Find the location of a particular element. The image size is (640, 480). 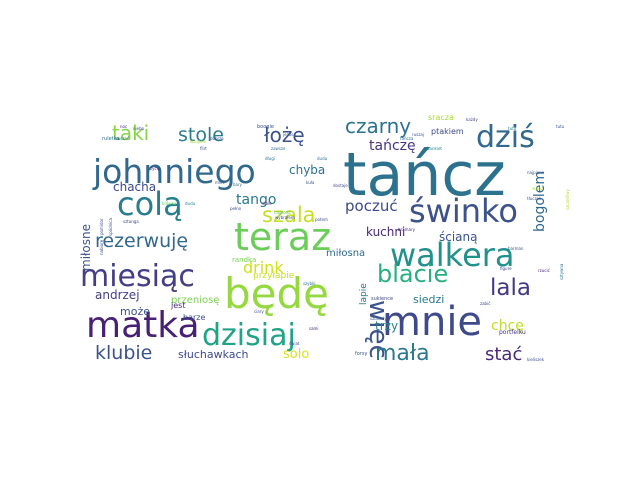

word-szala-16: szala is located at coordinates (289, 215).